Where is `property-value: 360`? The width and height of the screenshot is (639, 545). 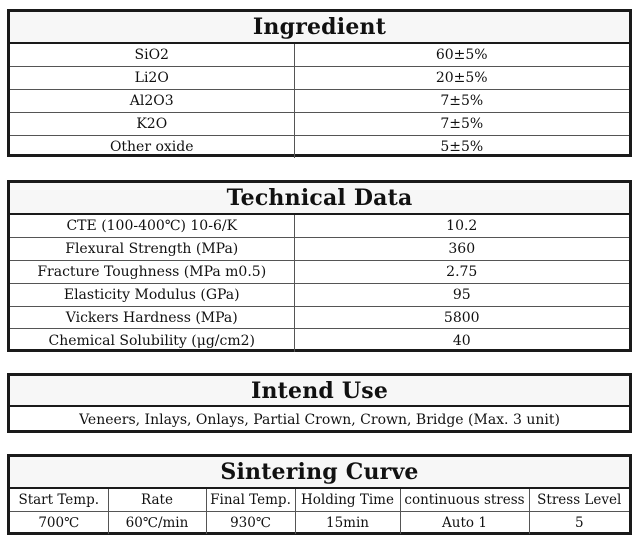
property-value: 360 is located at coordinates (461, 249).